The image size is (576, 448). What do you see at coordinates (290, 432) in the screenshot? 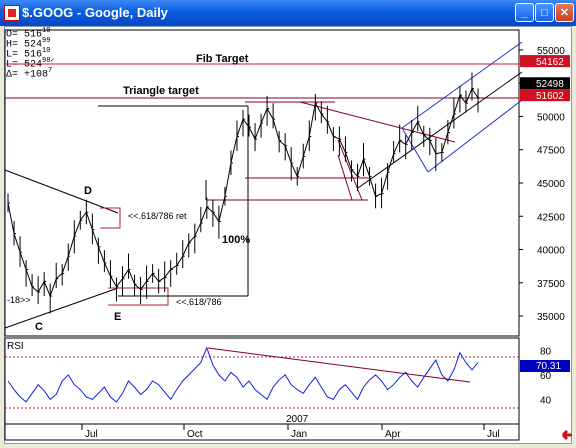
I see `time-axis: Jul Oct Jan Apr Jul` at bounding box center [290, 432].